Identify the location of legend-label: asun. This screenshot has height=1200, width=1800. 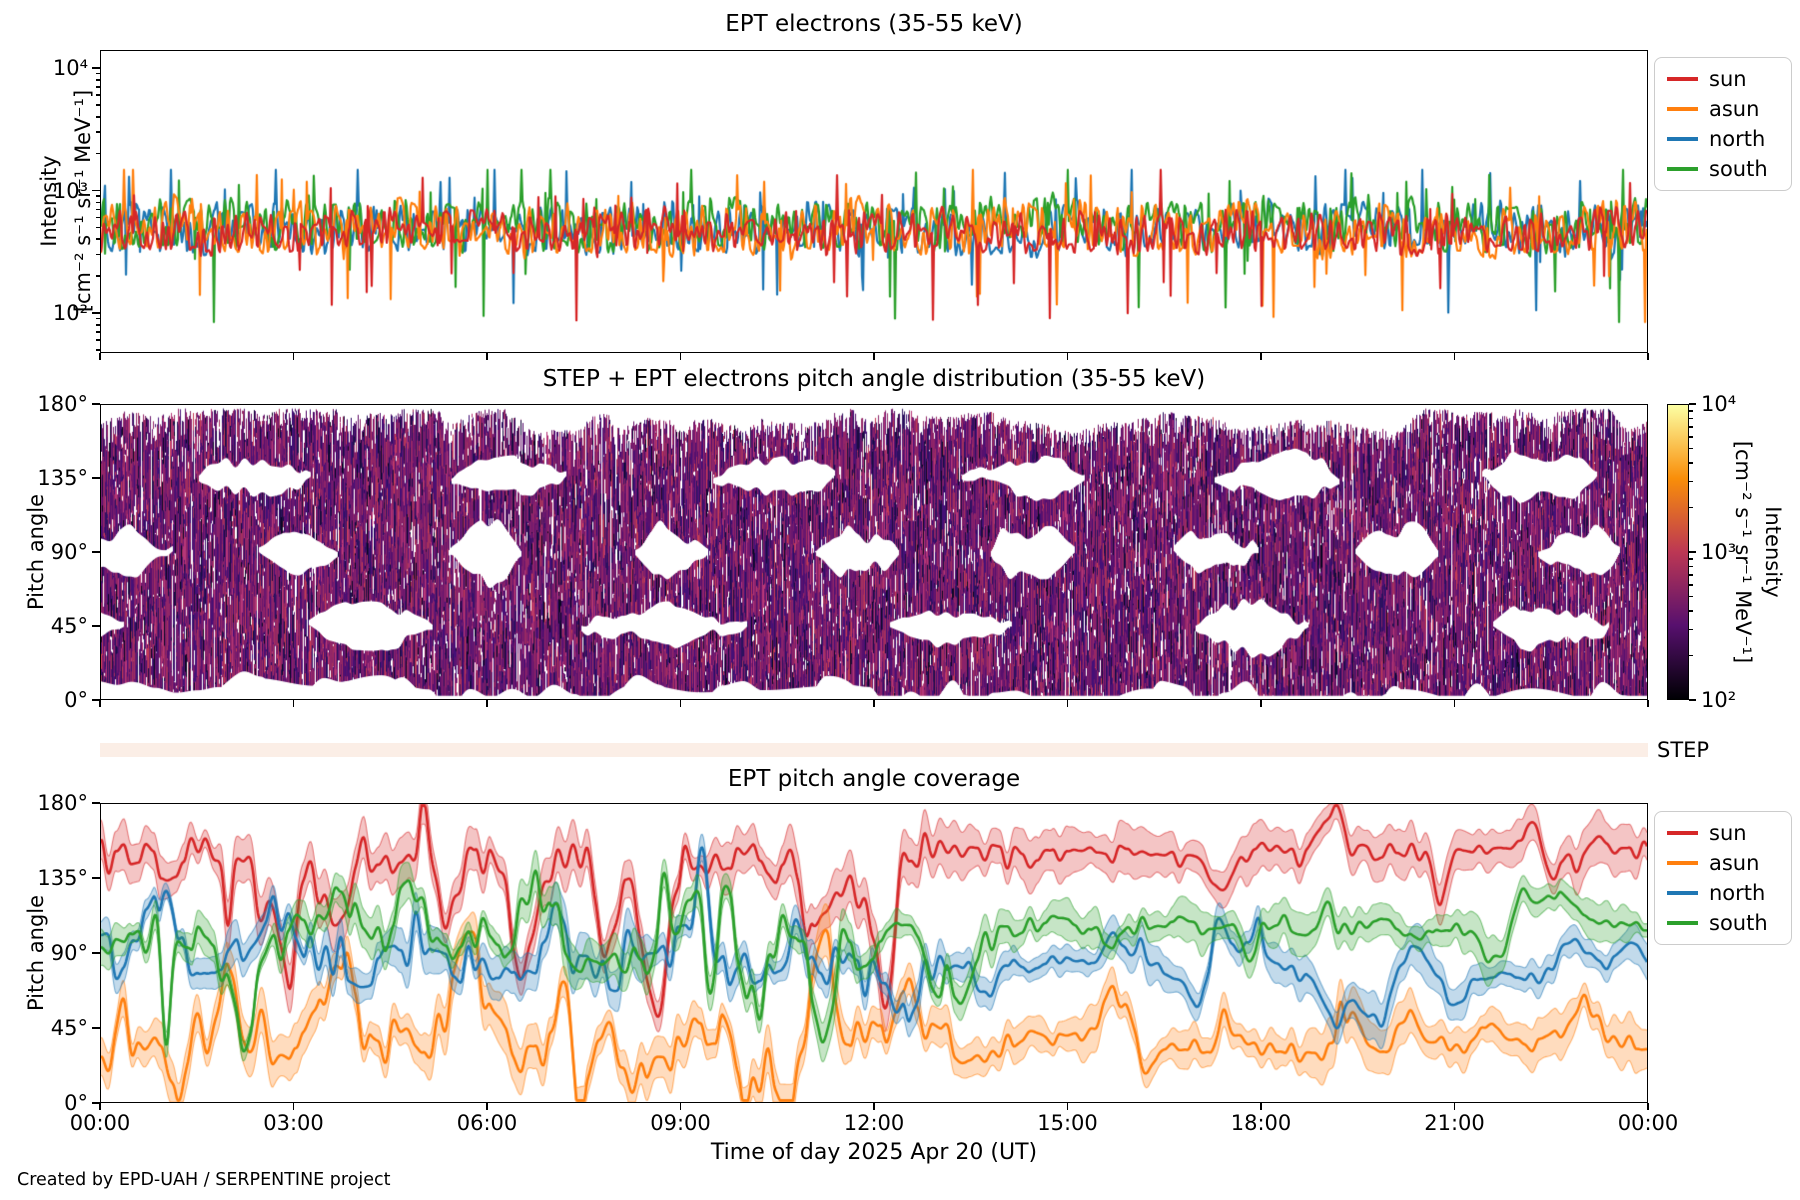
(1734, 863).